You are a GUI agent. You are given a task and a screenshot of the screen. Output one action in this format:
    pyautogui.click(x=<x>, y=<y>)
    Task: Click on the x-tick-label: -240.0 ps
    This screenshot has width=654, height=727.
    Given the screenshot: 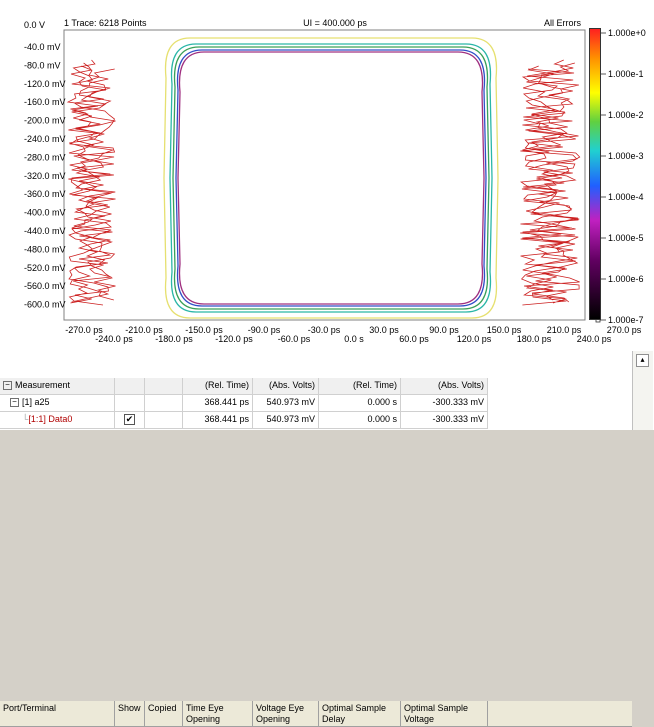 What is the action you would take?
    pyautogui.click(x=114, y=339)
    